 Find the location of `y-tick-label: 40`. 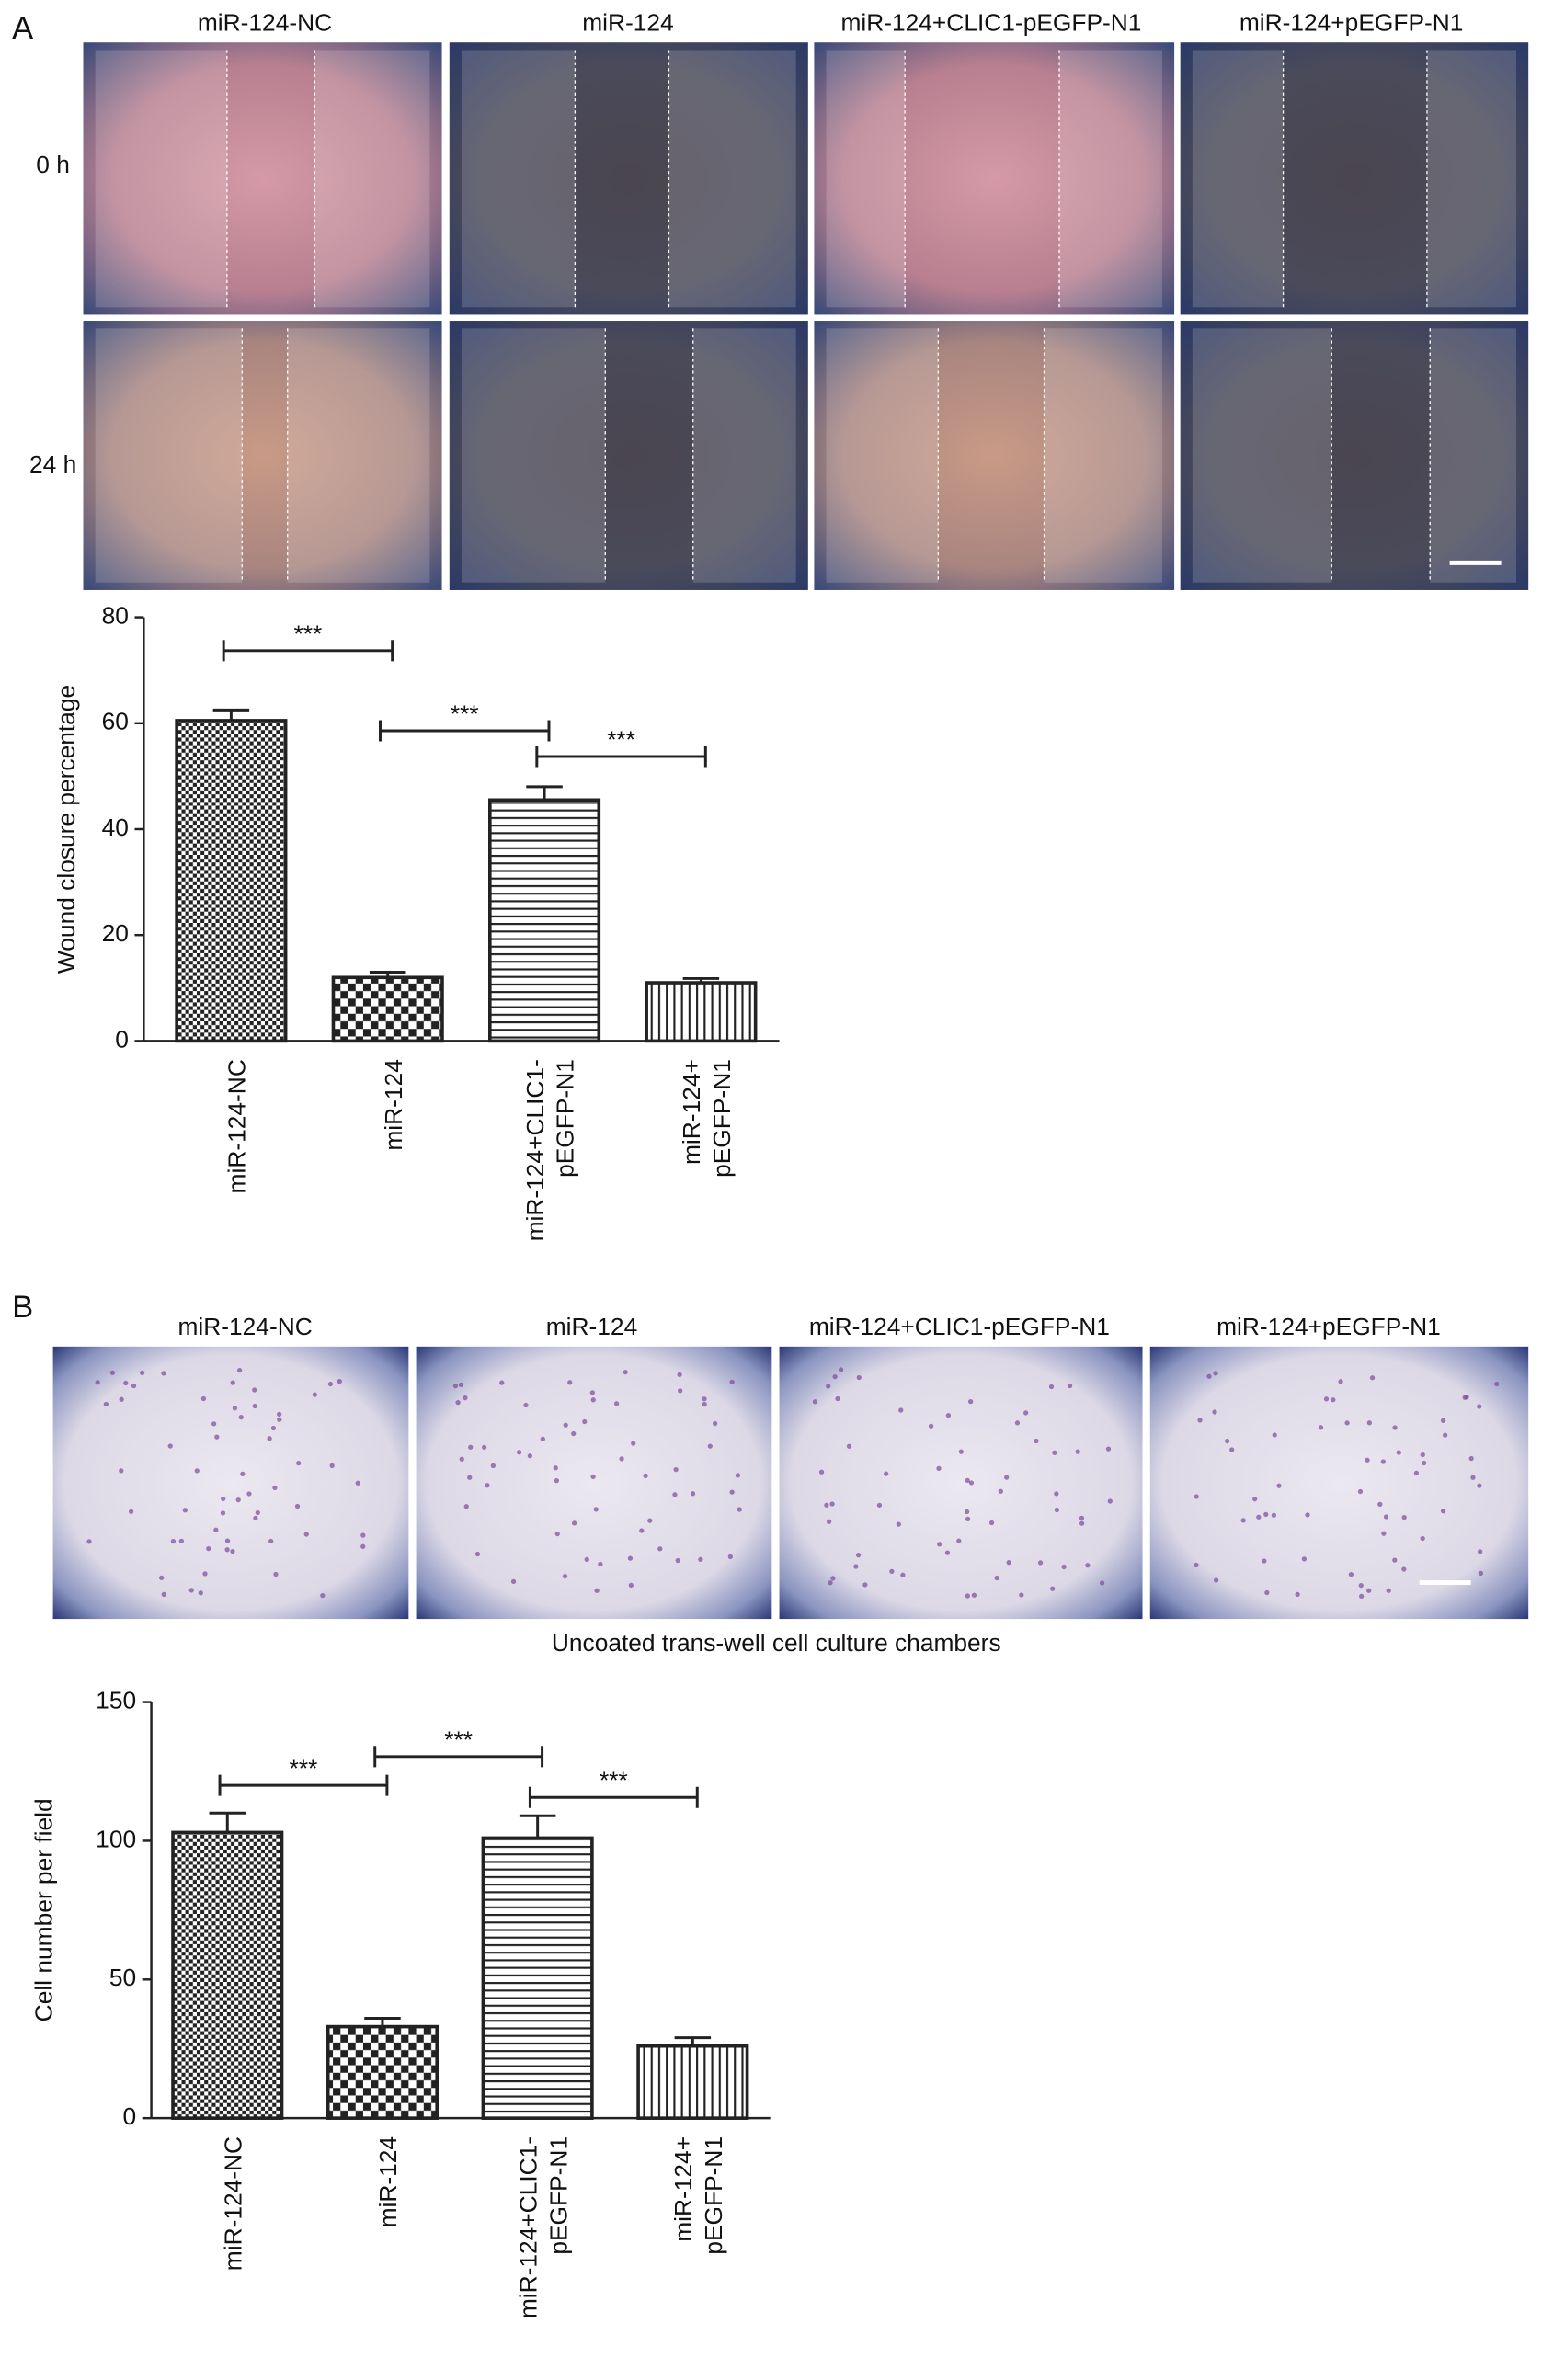

y-tick-label: 40 is located at coordinates (115, 827).